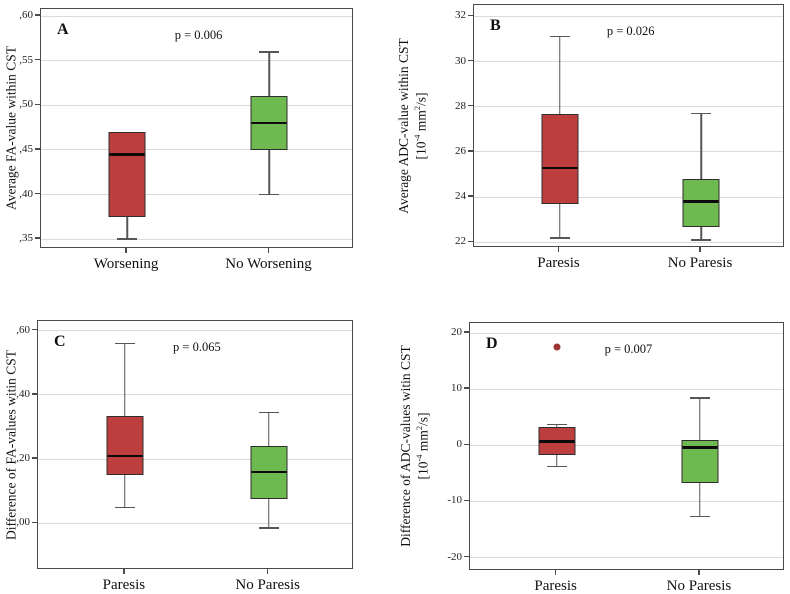 This screenshot has width=790, height=594. Describe the element at coordinates (60, 341) in the screenshot. I see `panel-letter: C` at that location.